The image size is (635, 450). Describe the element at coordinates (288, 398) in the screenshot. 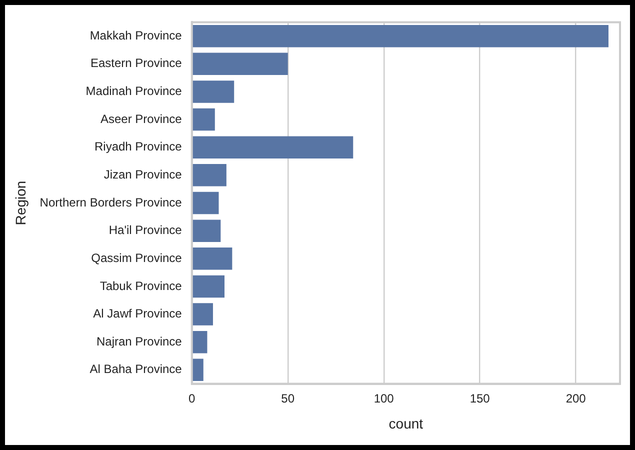

I see `x-tick-label: 50` at that location.